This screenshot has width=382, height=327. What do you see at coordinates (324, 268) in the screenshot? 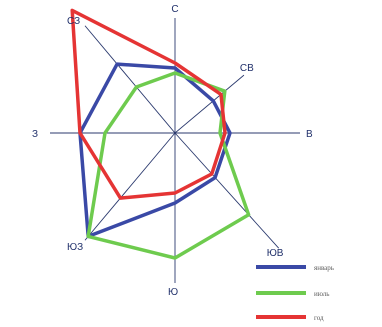
I see `legend-label-january: январь` at bounding box center [324, 268].